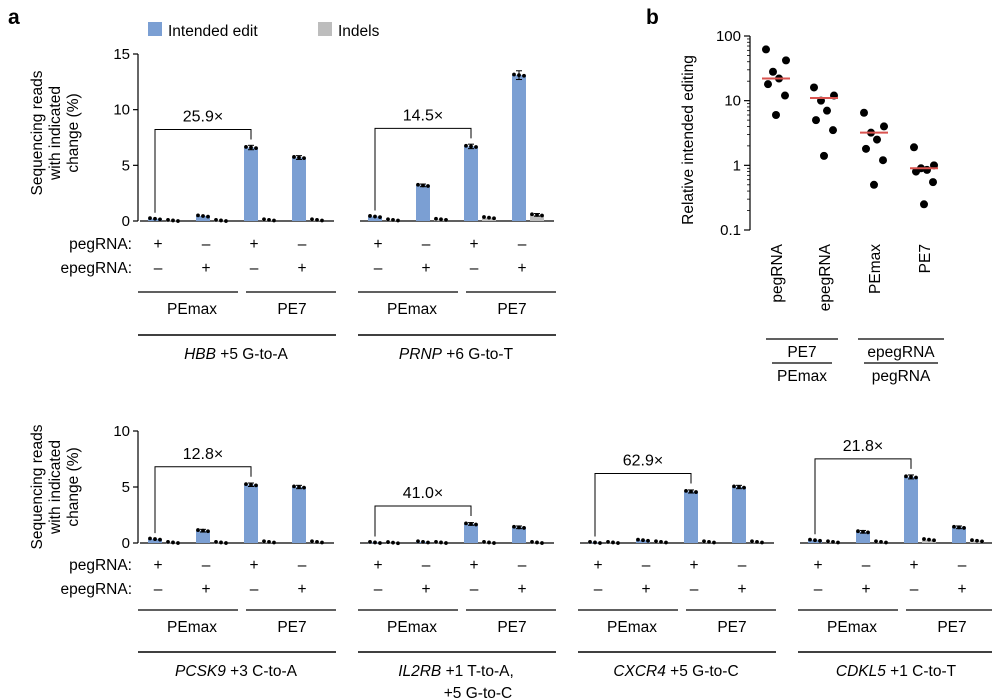 The image size is (992, 700). What do you see at coordinates (121, 54) in the screenshot?
I see `y-tick-label: 15` at bounding box center [121, 54].